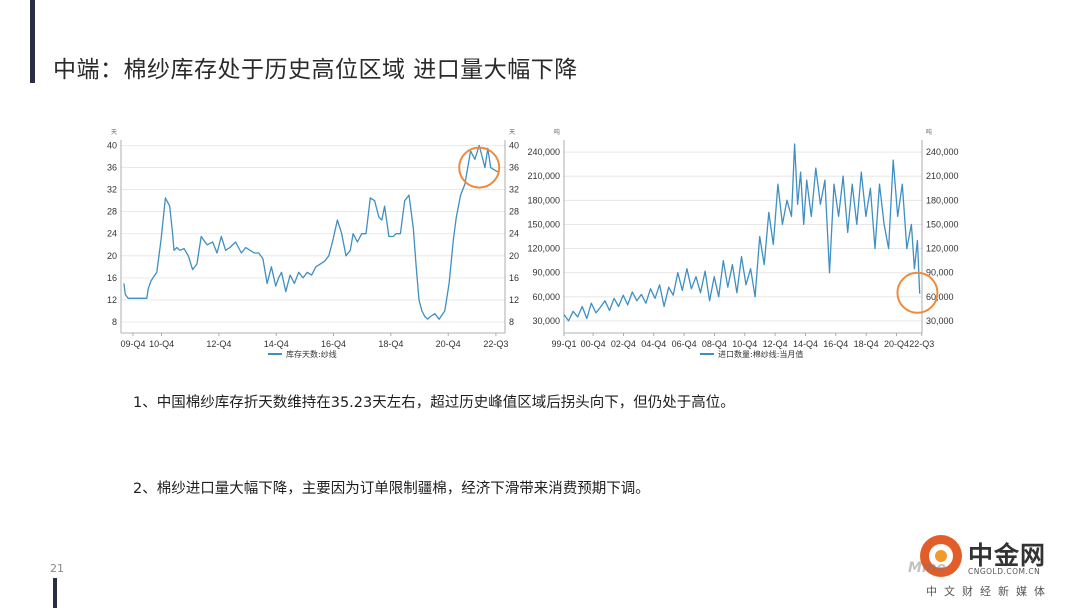 The width and height of the screenshot is (1080, 608). I want to click on logo-name: 中金网, so click(1007, 555).